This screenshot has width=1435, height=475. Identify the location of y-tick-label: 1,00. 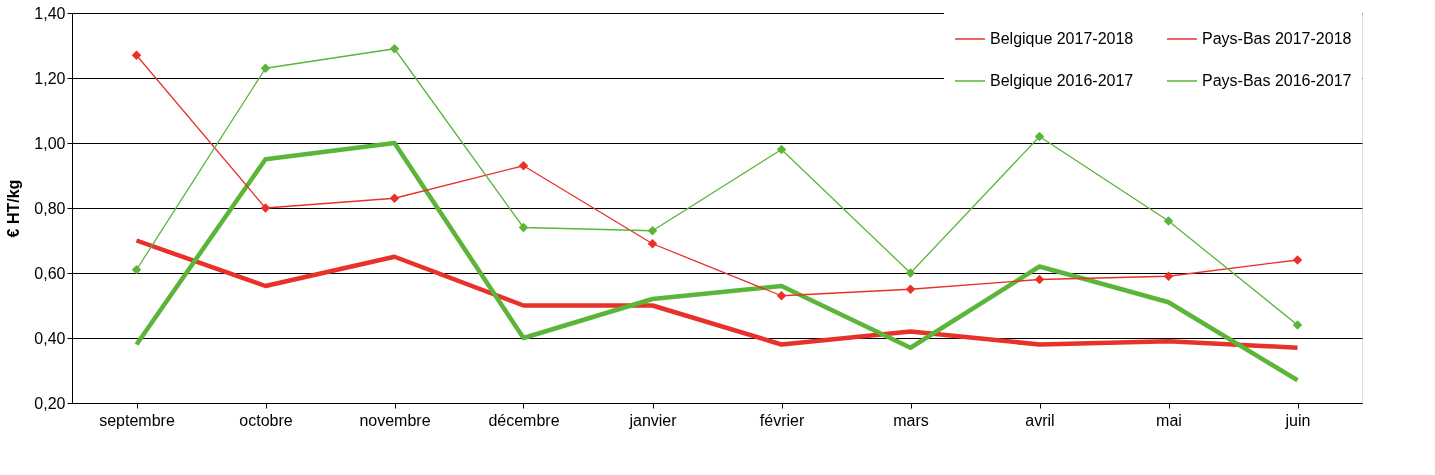
(50, 143).